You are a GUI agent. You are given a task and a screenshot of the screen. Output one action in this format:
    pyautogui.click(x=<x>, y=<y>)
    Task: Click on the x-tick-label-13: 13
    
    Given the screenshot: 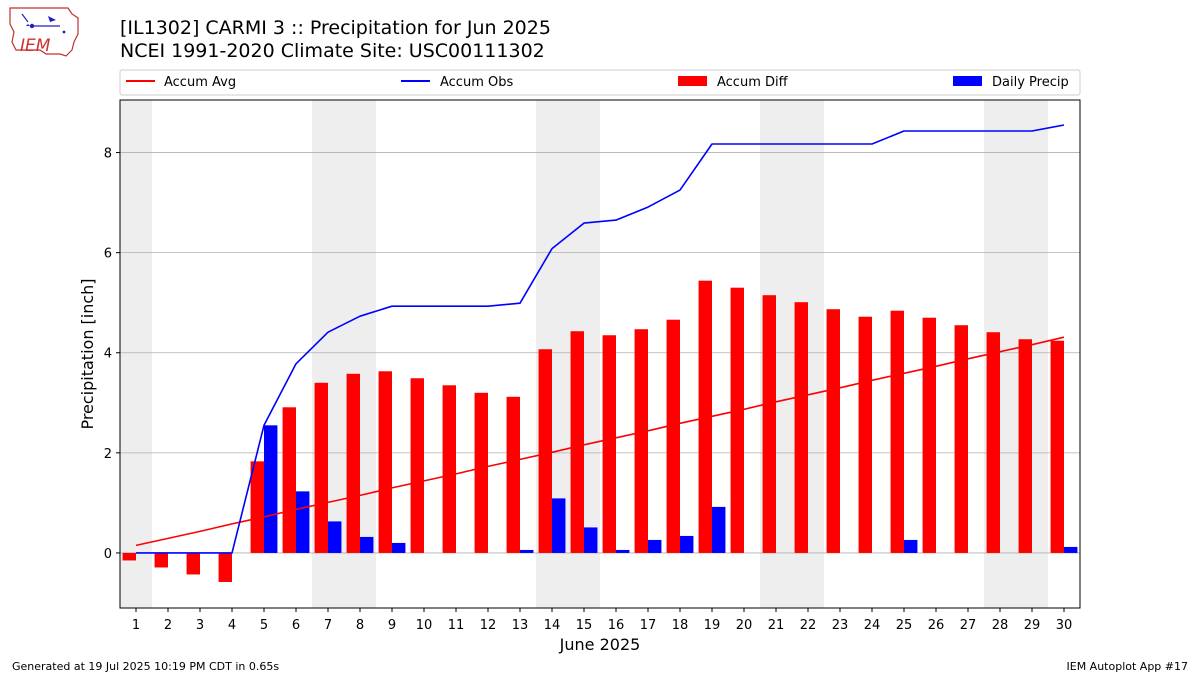 What is the action you would take?
    pyautogui.click(x=520, y=625)
    